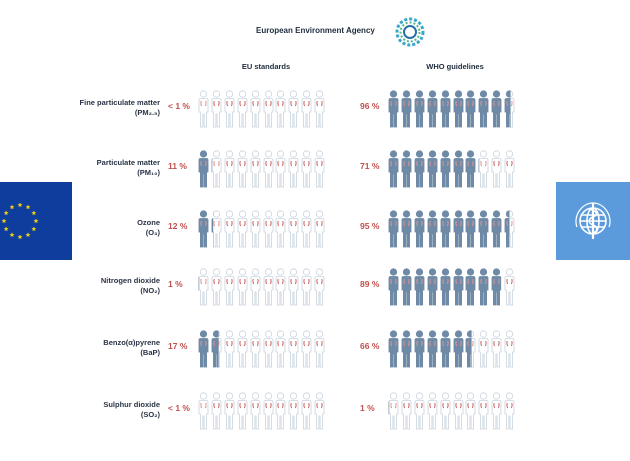  I want to click on pollutant-name: Particulate matter, so click(128, 162).